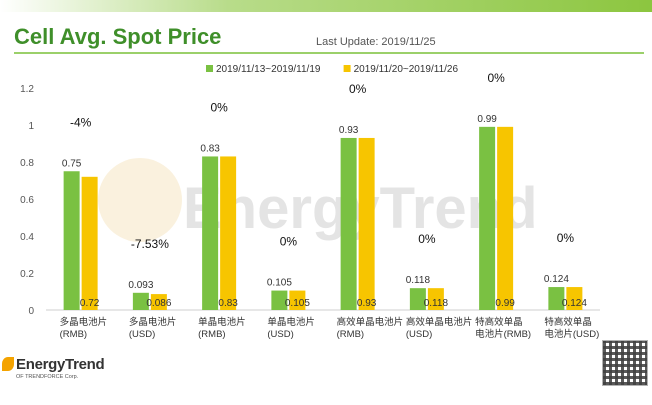 This screenshot has width=652, height=405. I want to click on x-tick-label: 电池片(USD), so click(571, 334).